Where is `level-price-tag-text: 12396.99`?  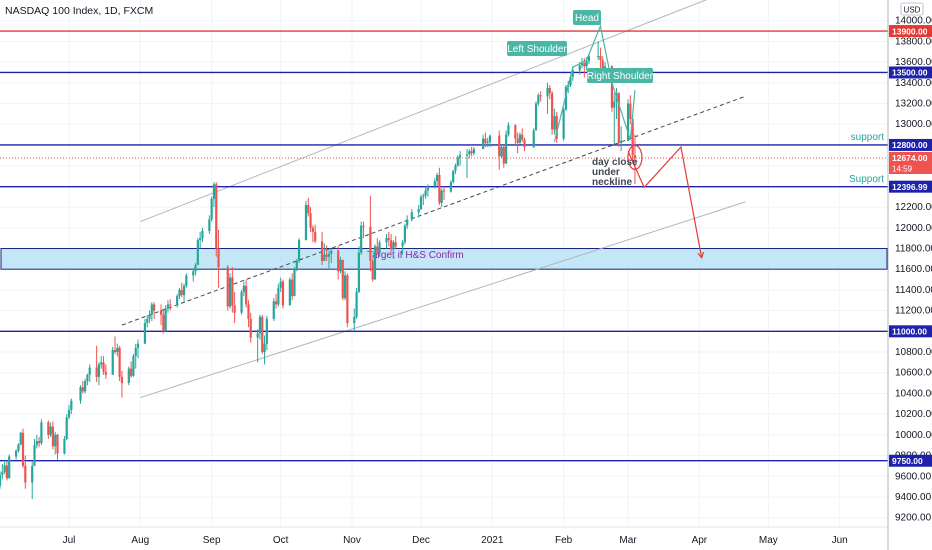 level-price-tag-text: 12396.99 is located at coordinates (910, 187).